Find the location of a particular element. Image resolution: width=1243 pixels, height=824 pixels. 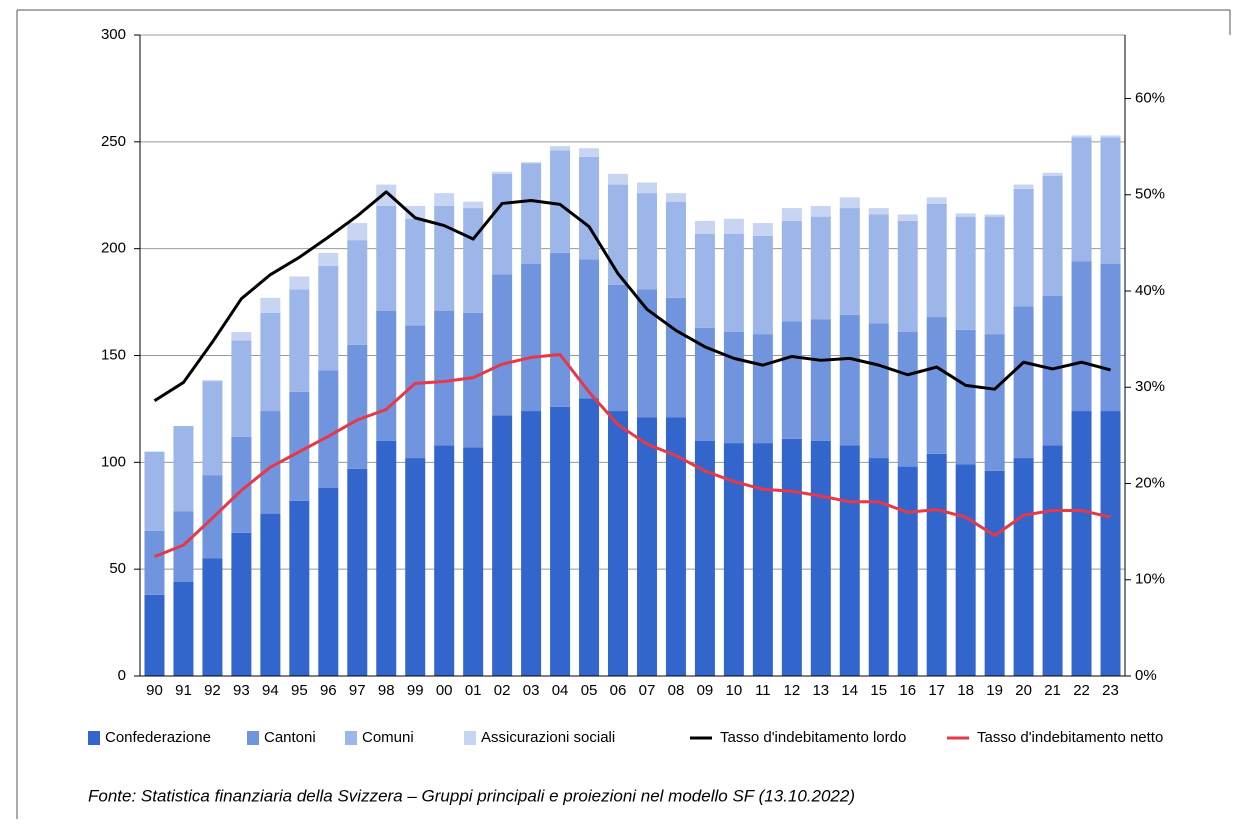

x-tick-label: 97 is located at coordinates (357, 690).